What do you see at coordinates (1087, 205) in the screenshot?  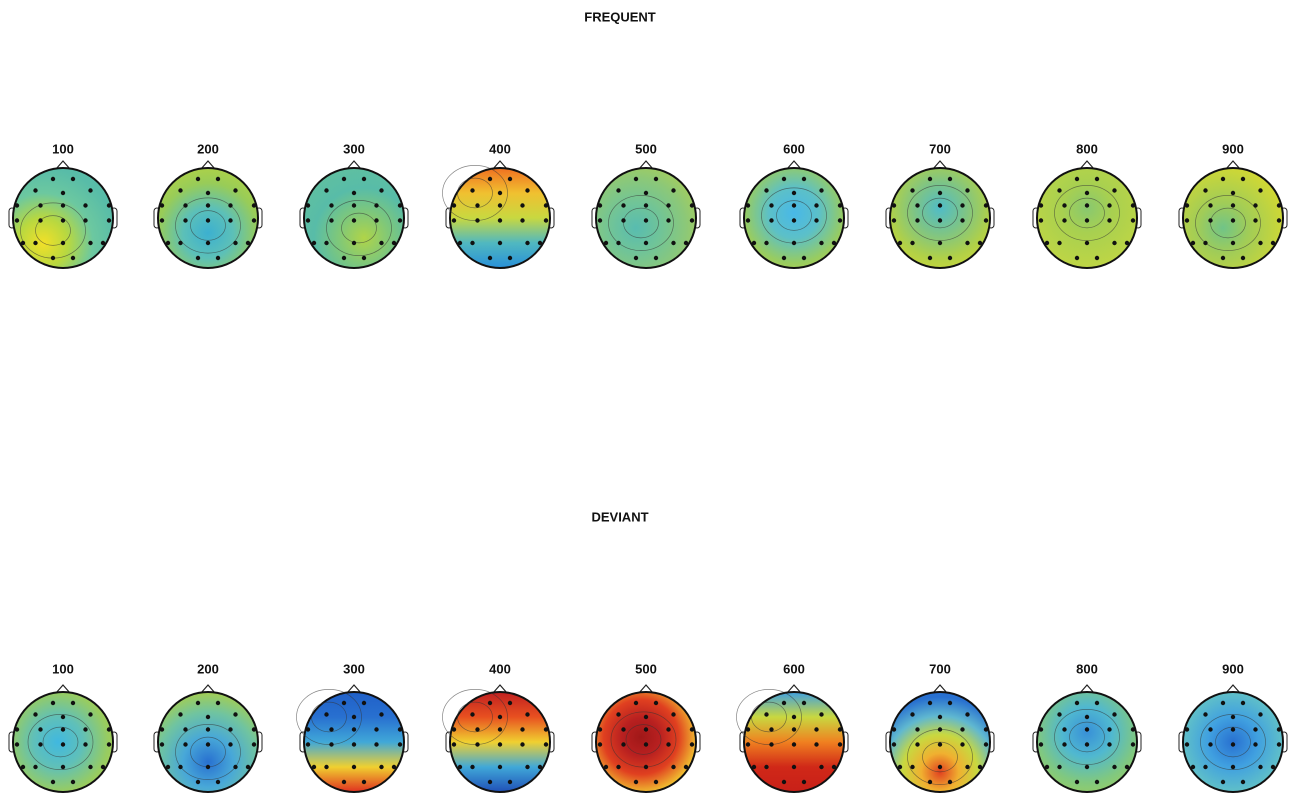 I see `topomap: 800` at bounding box center [1087, 205].